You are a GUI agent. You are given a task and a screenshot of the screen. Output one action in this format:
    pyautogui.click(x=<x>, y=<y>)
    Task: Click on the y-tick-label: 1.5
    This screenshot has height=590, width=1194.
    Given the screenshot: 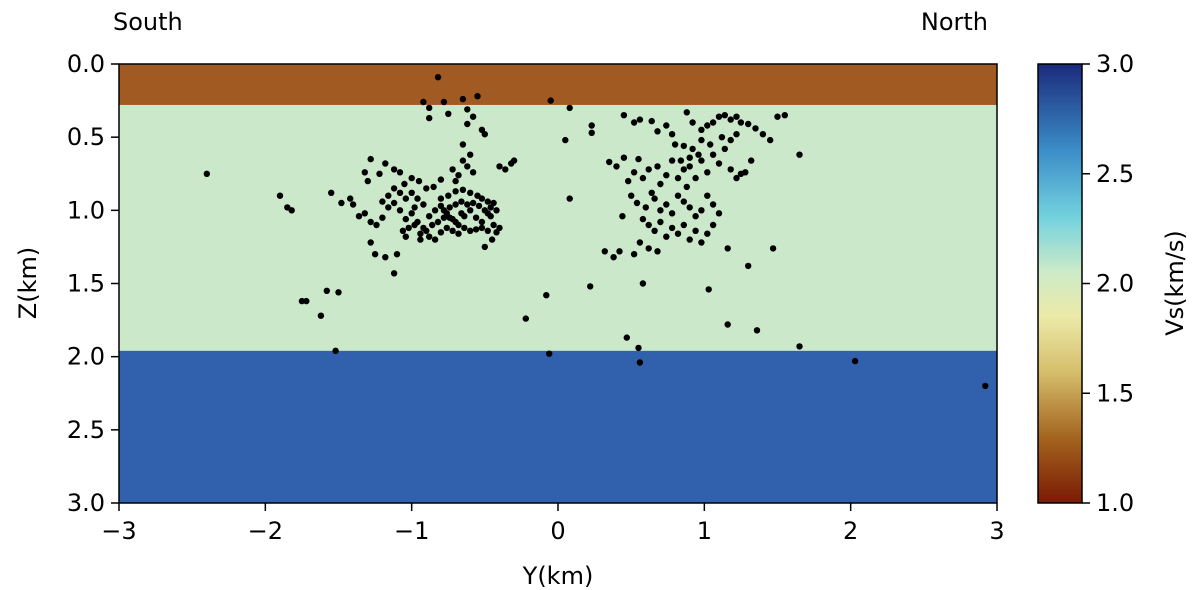 What is the action you would take?
    pyautogui.click(x=86, y=284)
    